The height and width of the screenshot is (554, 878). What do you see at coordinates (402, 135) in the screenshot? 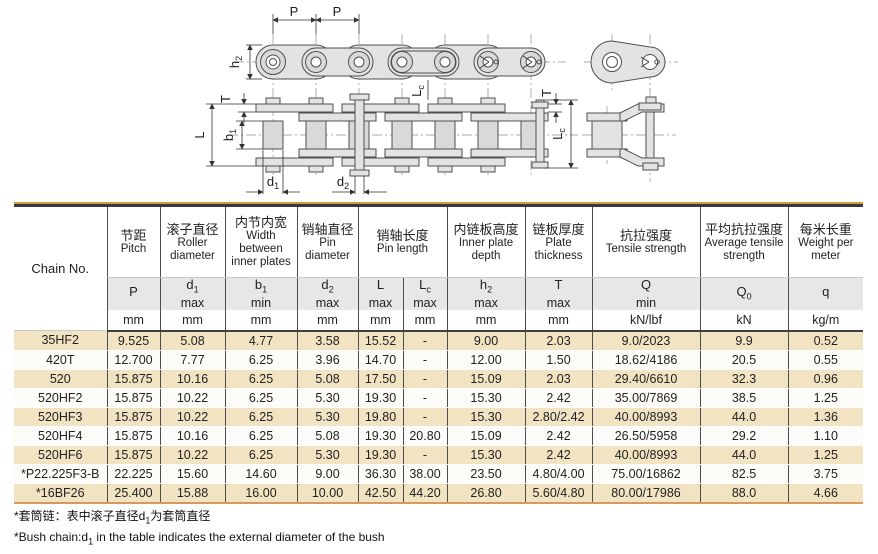
I see `chain-plan-view` at bounding box center [402, 135].